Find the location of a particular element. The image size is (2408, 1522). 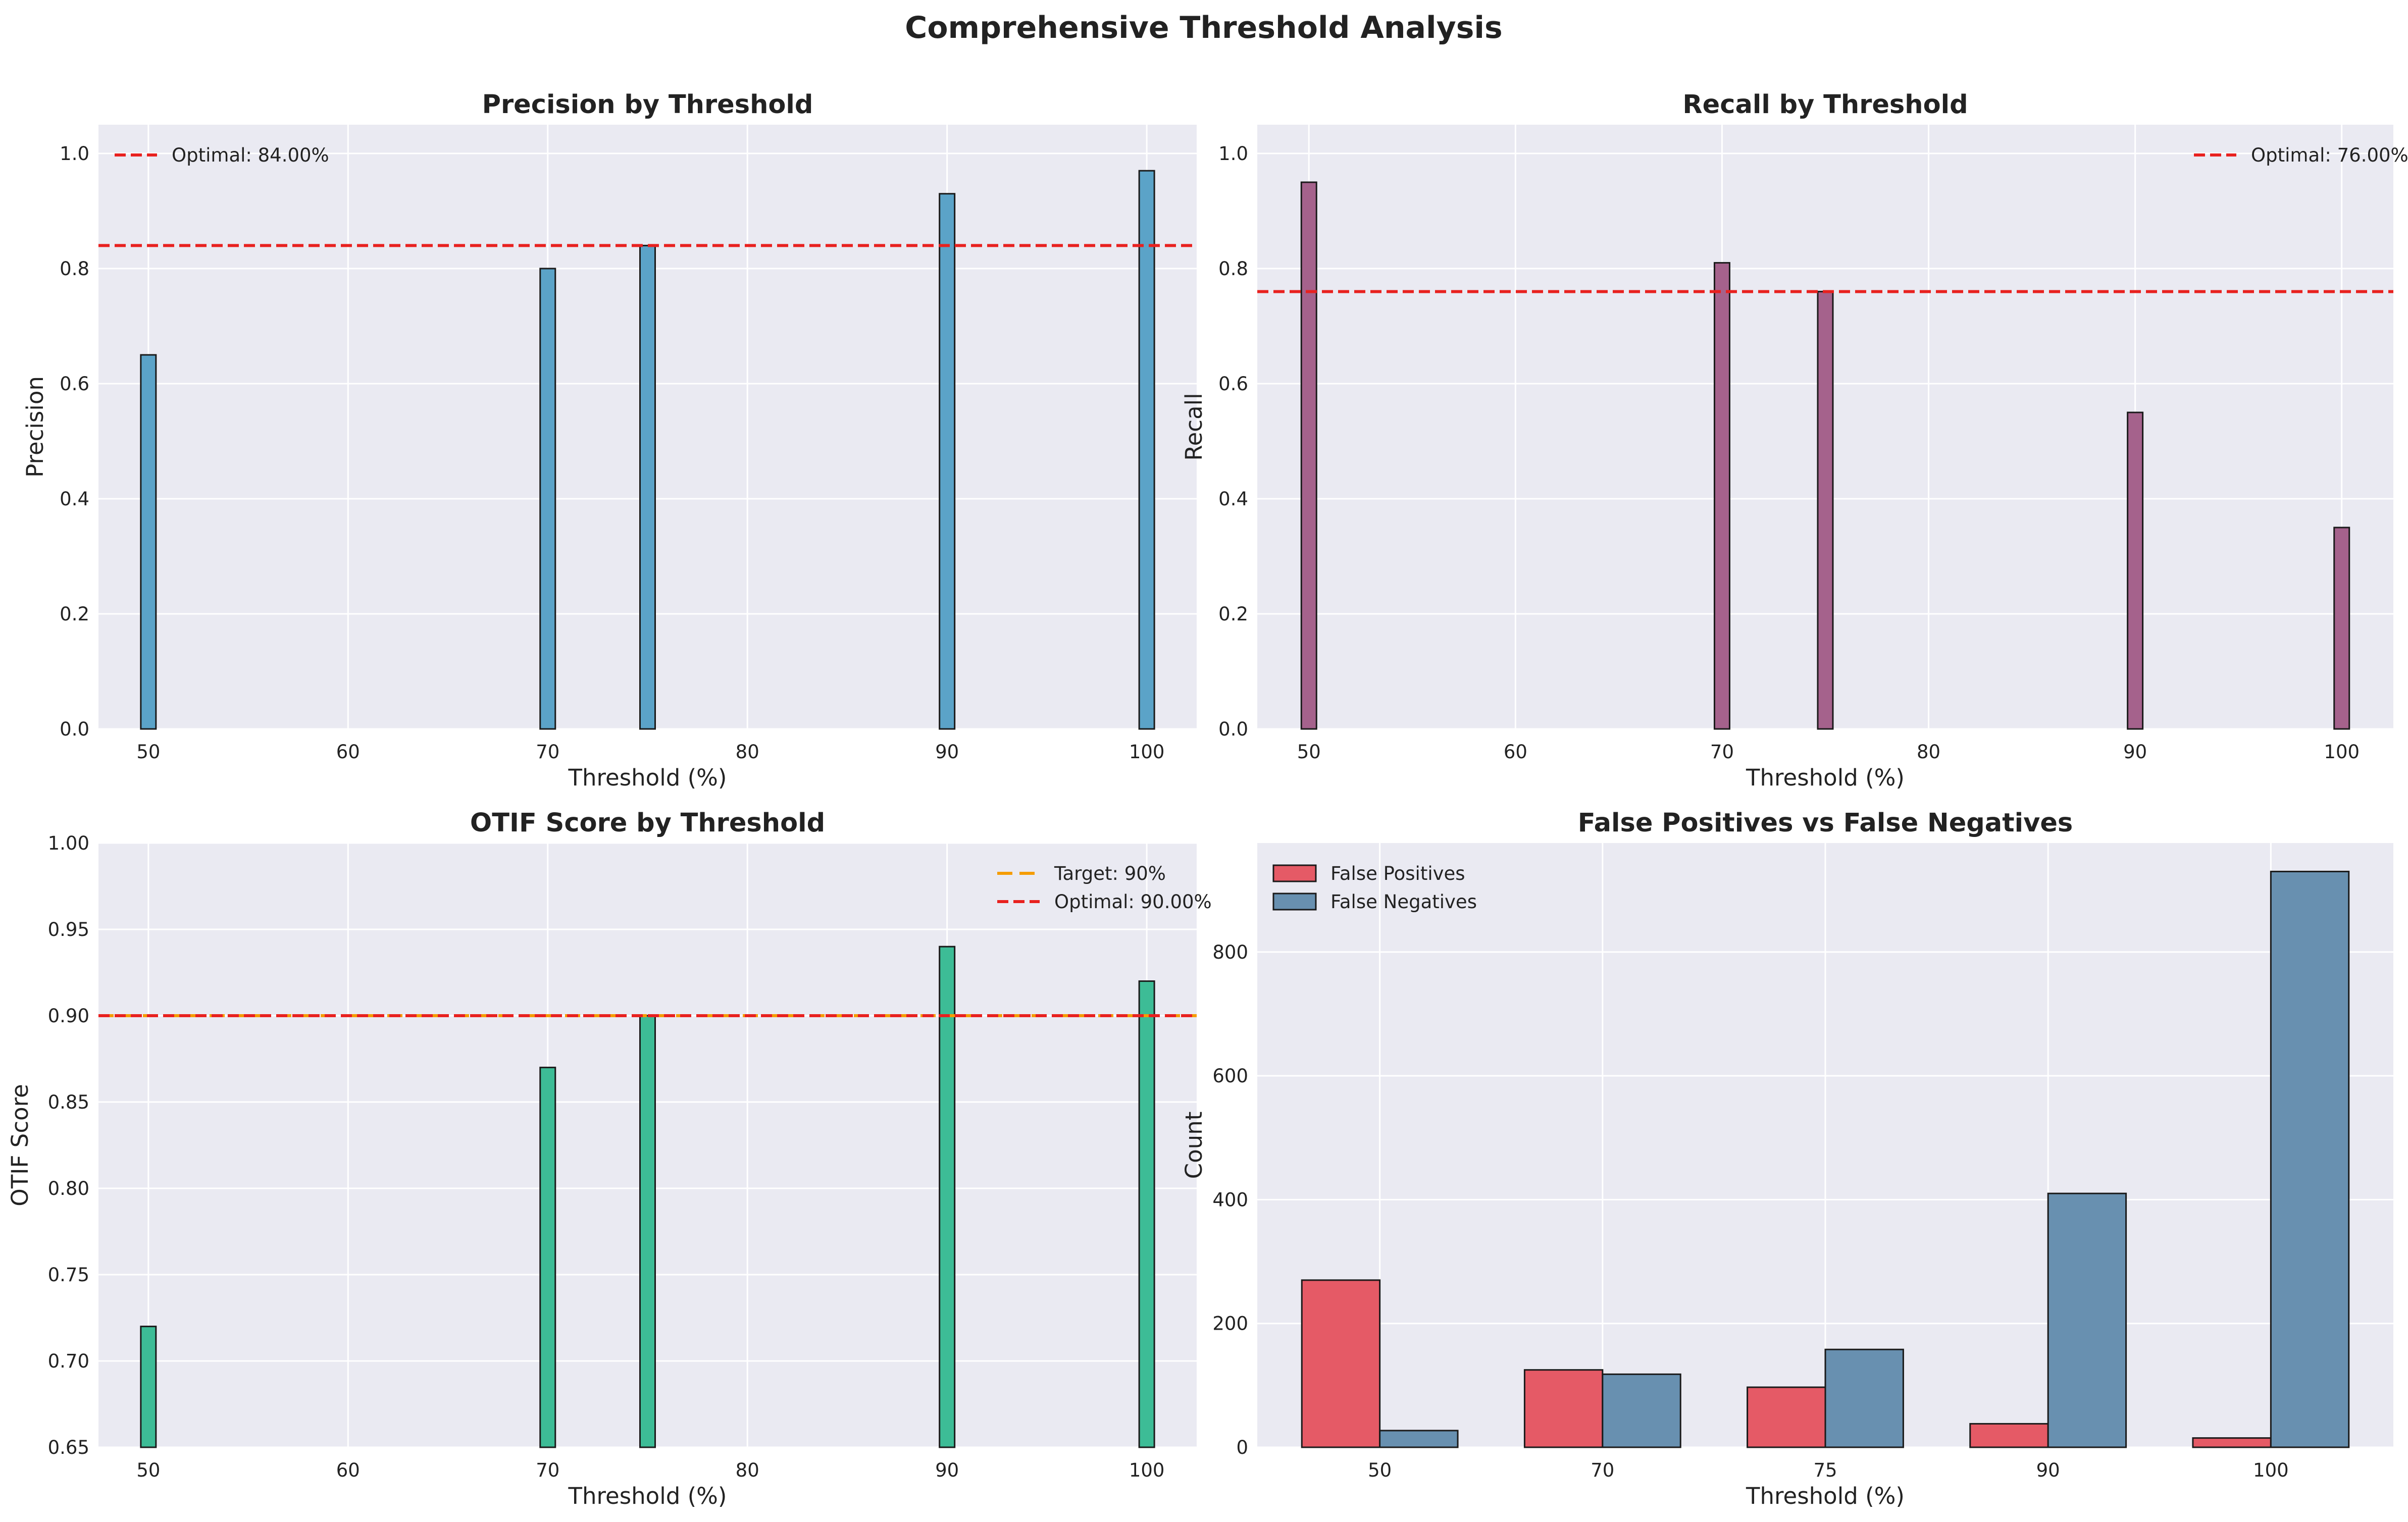

y-tick-label: 0.70 is located at coordinates (68, 1361).